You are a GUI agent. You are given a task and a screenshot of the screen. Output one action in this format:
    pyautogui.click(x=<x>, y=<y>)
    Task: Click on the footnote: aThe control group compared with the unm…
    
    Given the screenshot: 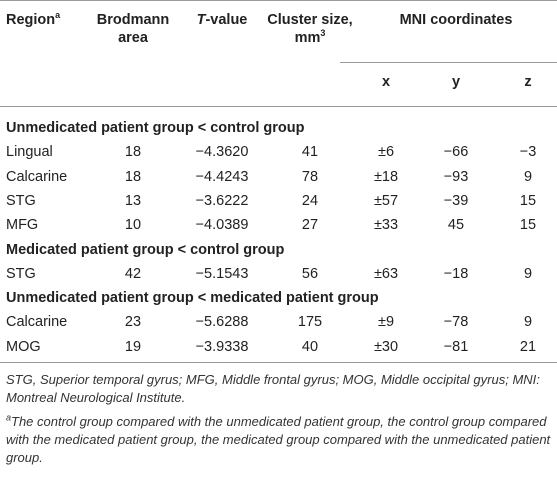 What is the action you would take?
    pyautogui.click(x=280, y=440)
    